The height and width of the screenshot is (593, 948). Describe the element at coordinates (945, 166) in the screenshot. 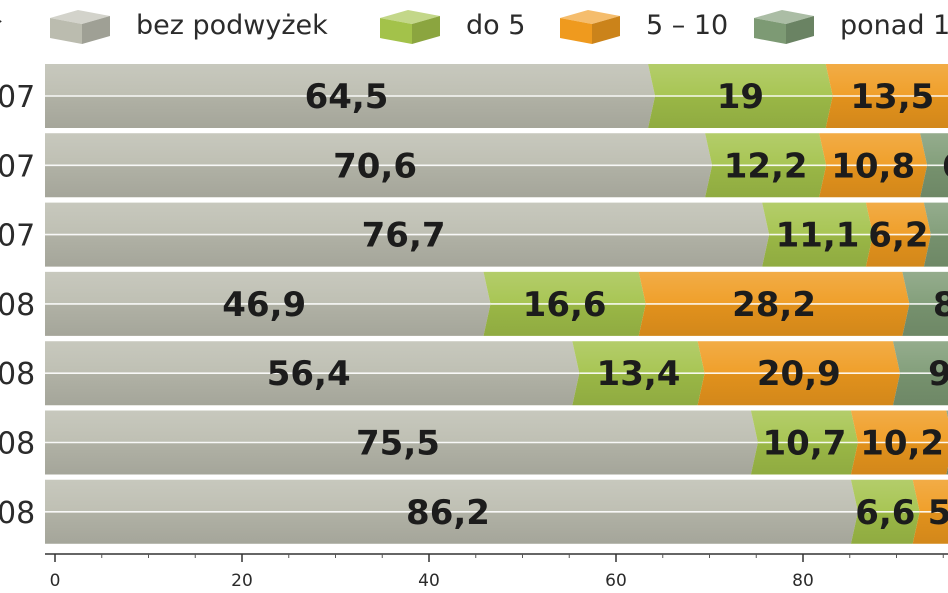

I see `data-label: 6` at that location.